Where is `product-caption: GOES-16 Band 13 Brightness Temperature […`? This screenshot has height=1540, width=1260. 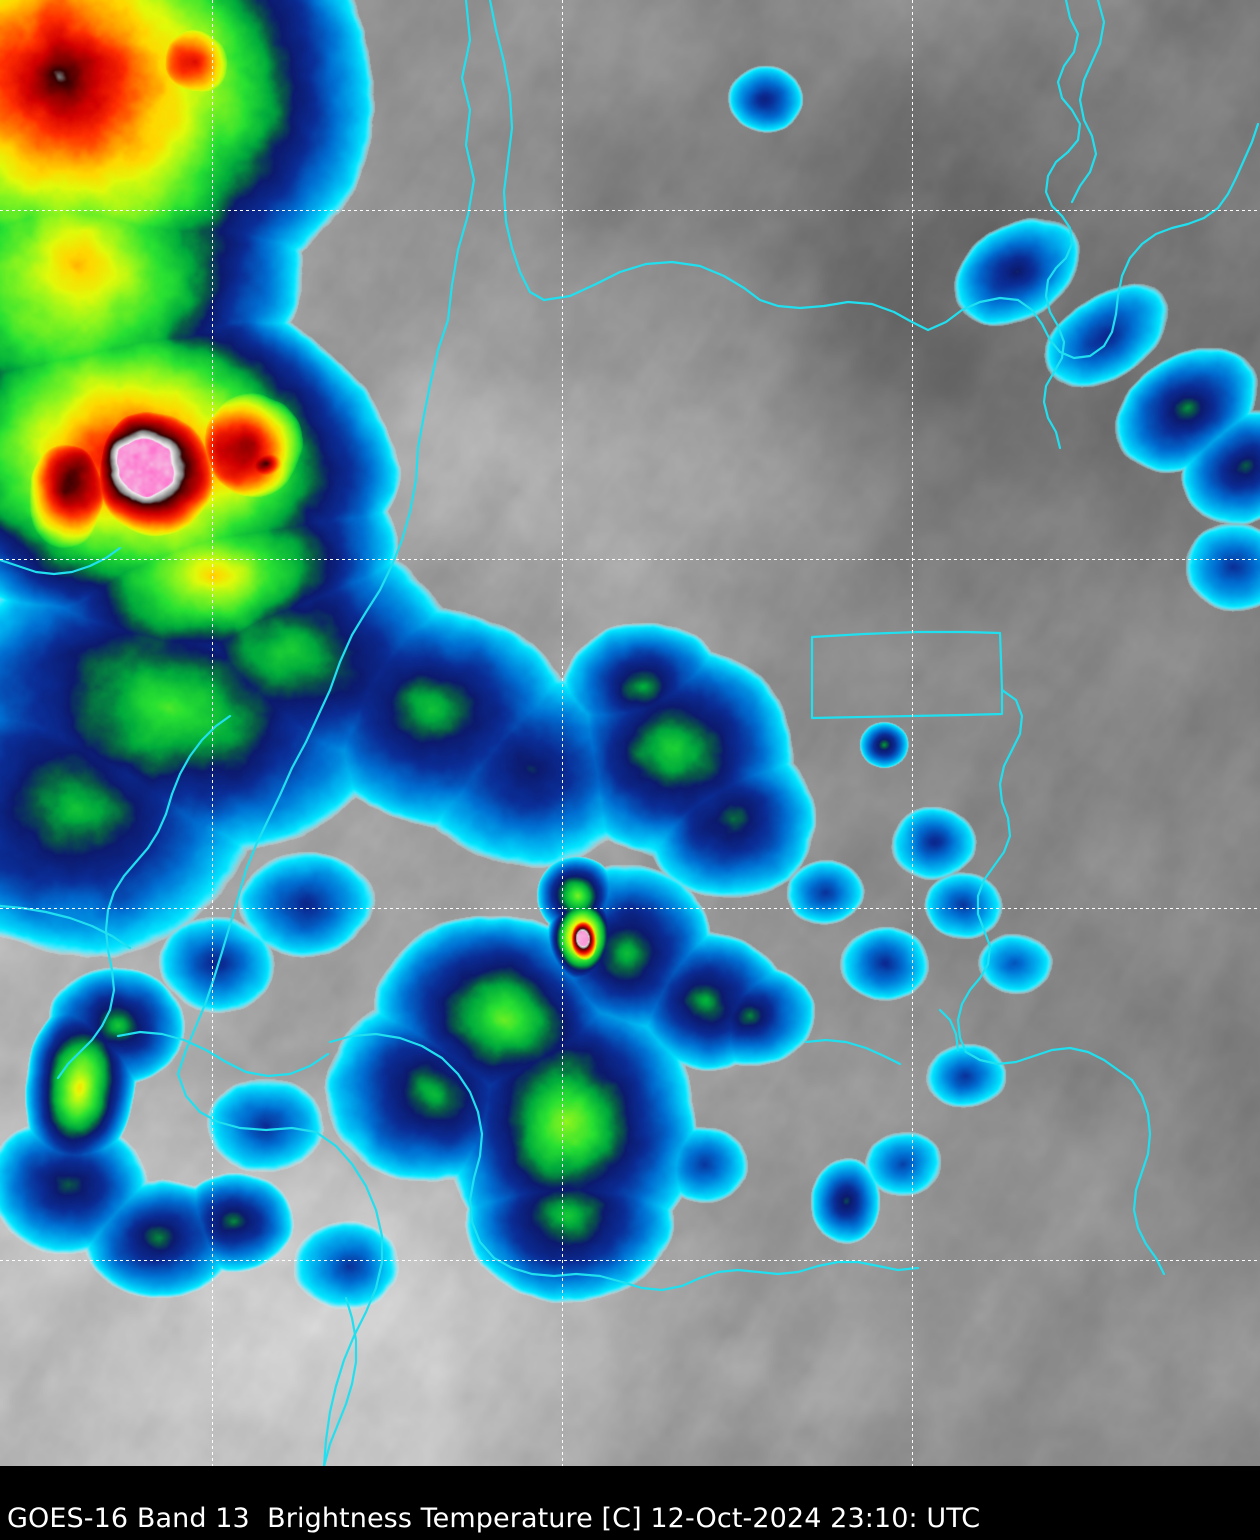 product-caption: GOES-16 Band 13 Brightness Temperature [… is located at coordinates (494, 1518).